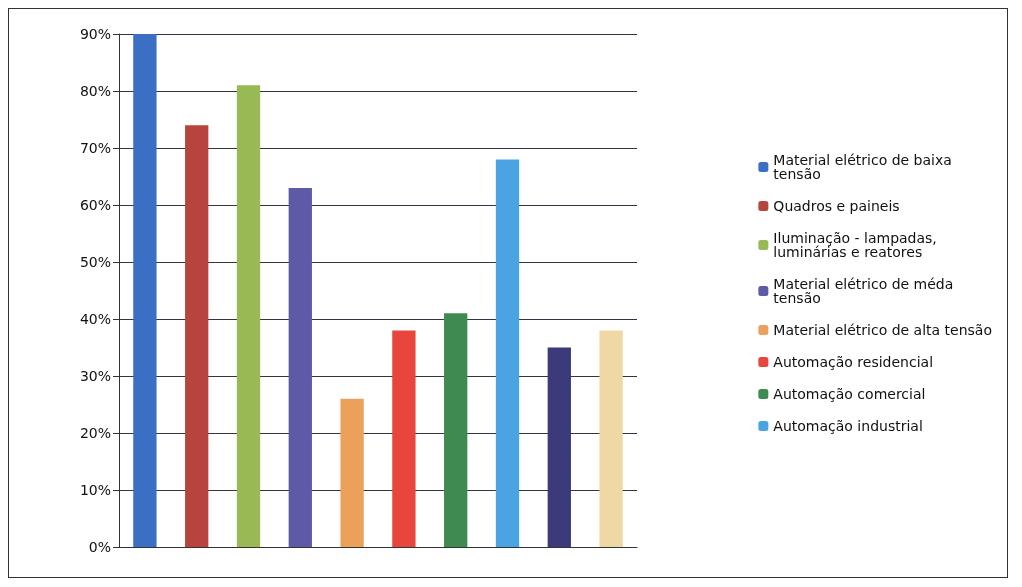  Describe the element at coordinates (95, 433) in the screenshot. I see `y-tick-label: 20%` at that location.